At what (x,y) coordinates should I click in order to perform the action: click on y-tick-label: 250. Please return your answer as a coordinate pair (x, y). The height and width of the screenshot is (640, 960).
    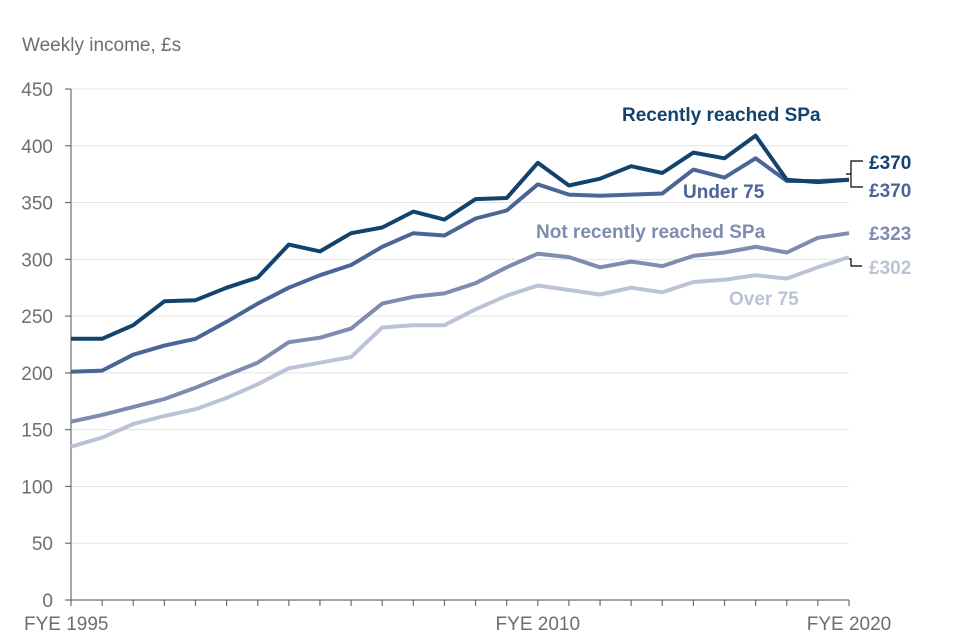
    Looking at the image, I should click on (37, 317).